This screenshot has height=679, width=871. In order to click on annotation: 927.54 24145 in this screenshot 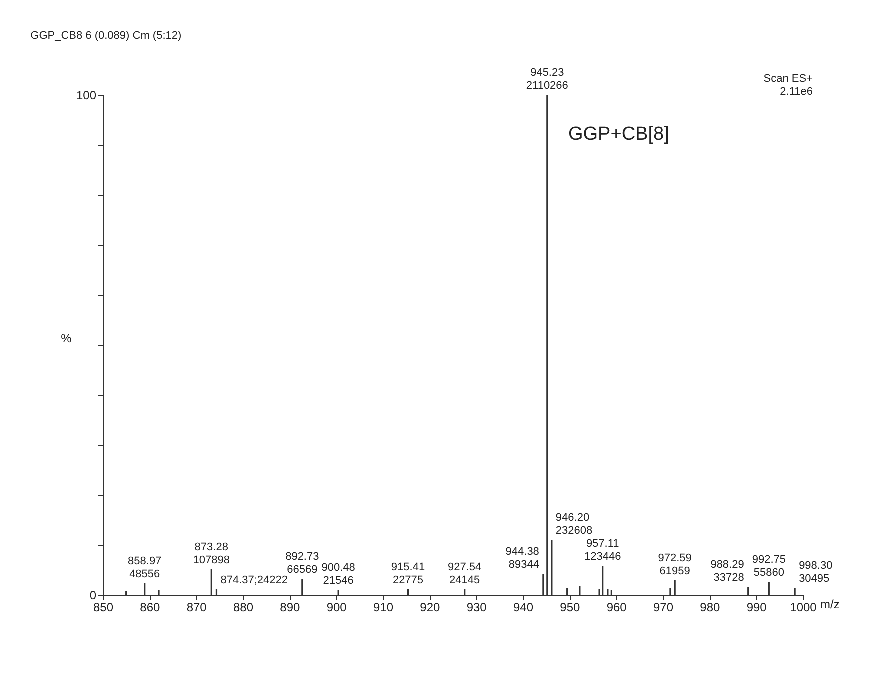, I will do `click(465, 574)`.